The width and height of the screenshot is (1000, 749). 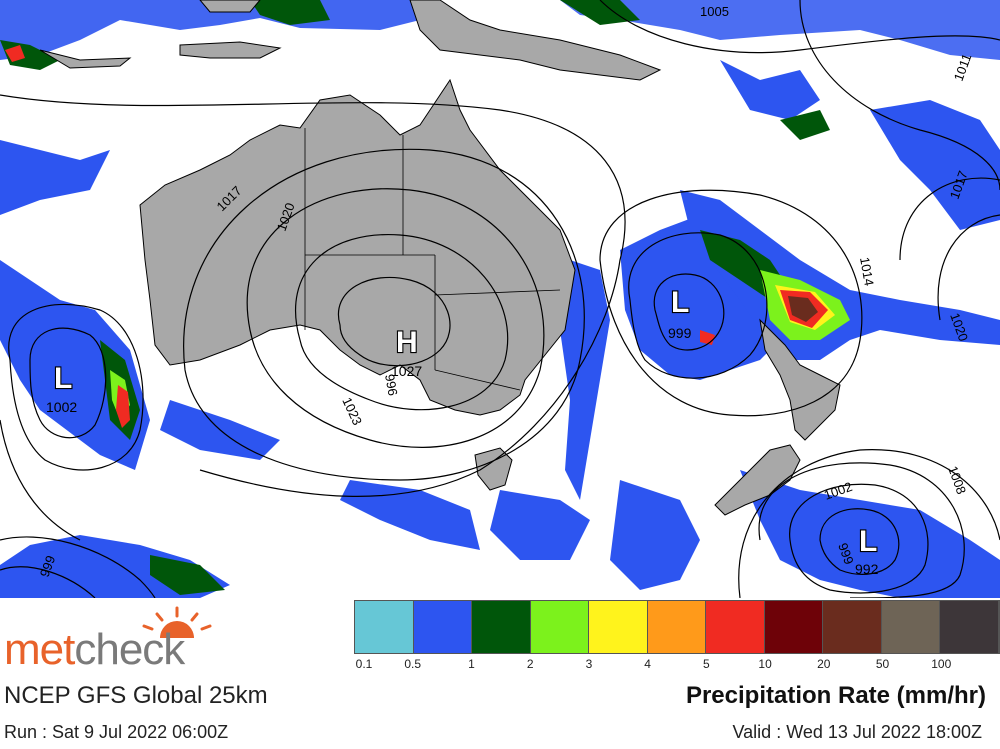 I want to click on high-pressure-center: H 1027, so click(x=406, y=352).